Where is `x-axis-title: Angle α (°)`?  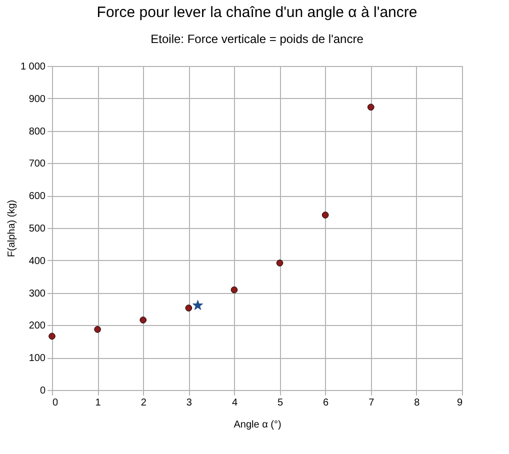 x-axis-title: Angle α (°) is located at coordinates (258, 425).